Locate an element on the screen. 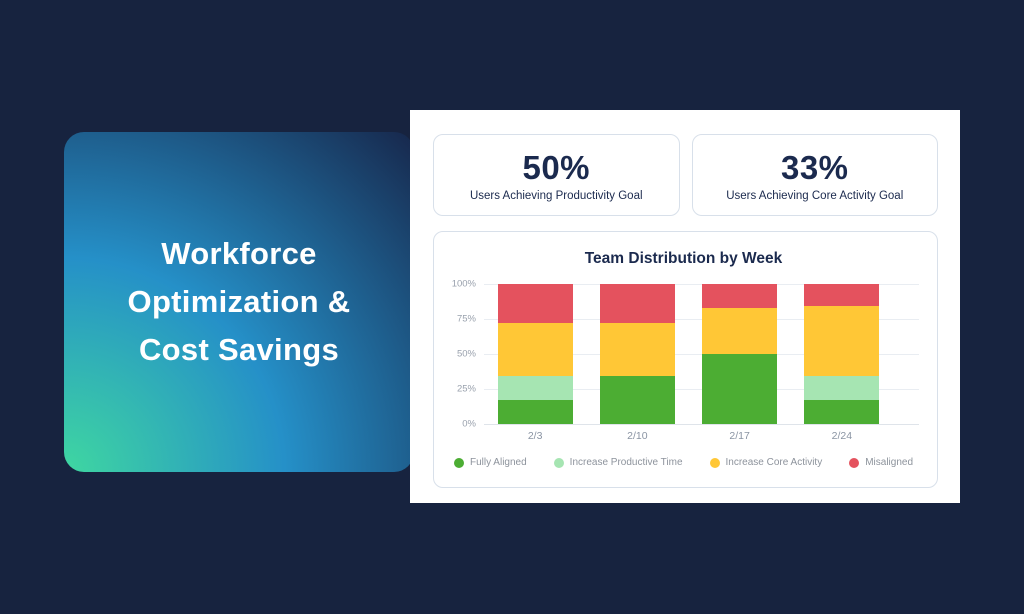 This screenshot has width=1024, height=614. stat-value-core-activity: 33% is located at coordinates (814, 167).